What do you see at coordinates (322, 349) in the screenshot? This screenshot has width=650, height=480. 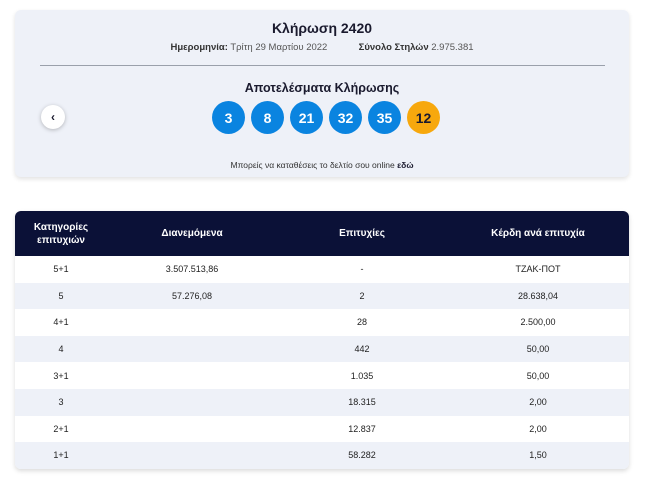 I see `table-row: 4 442 50,00` at bounding box center [322, 349].